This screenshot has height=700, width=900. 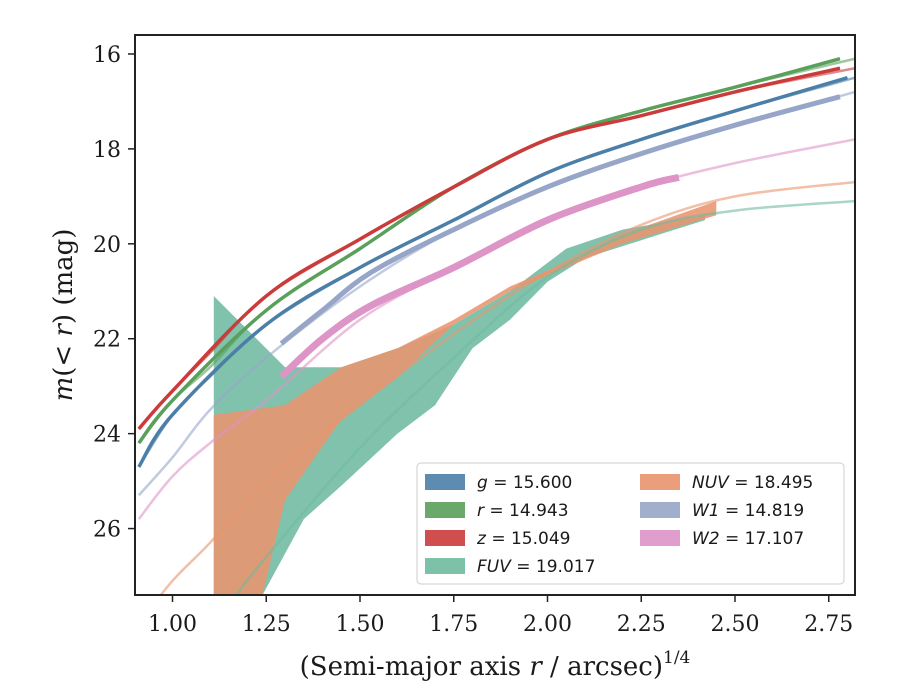 I want to click on y-tick-label: 26, so click(x=107, y=530).